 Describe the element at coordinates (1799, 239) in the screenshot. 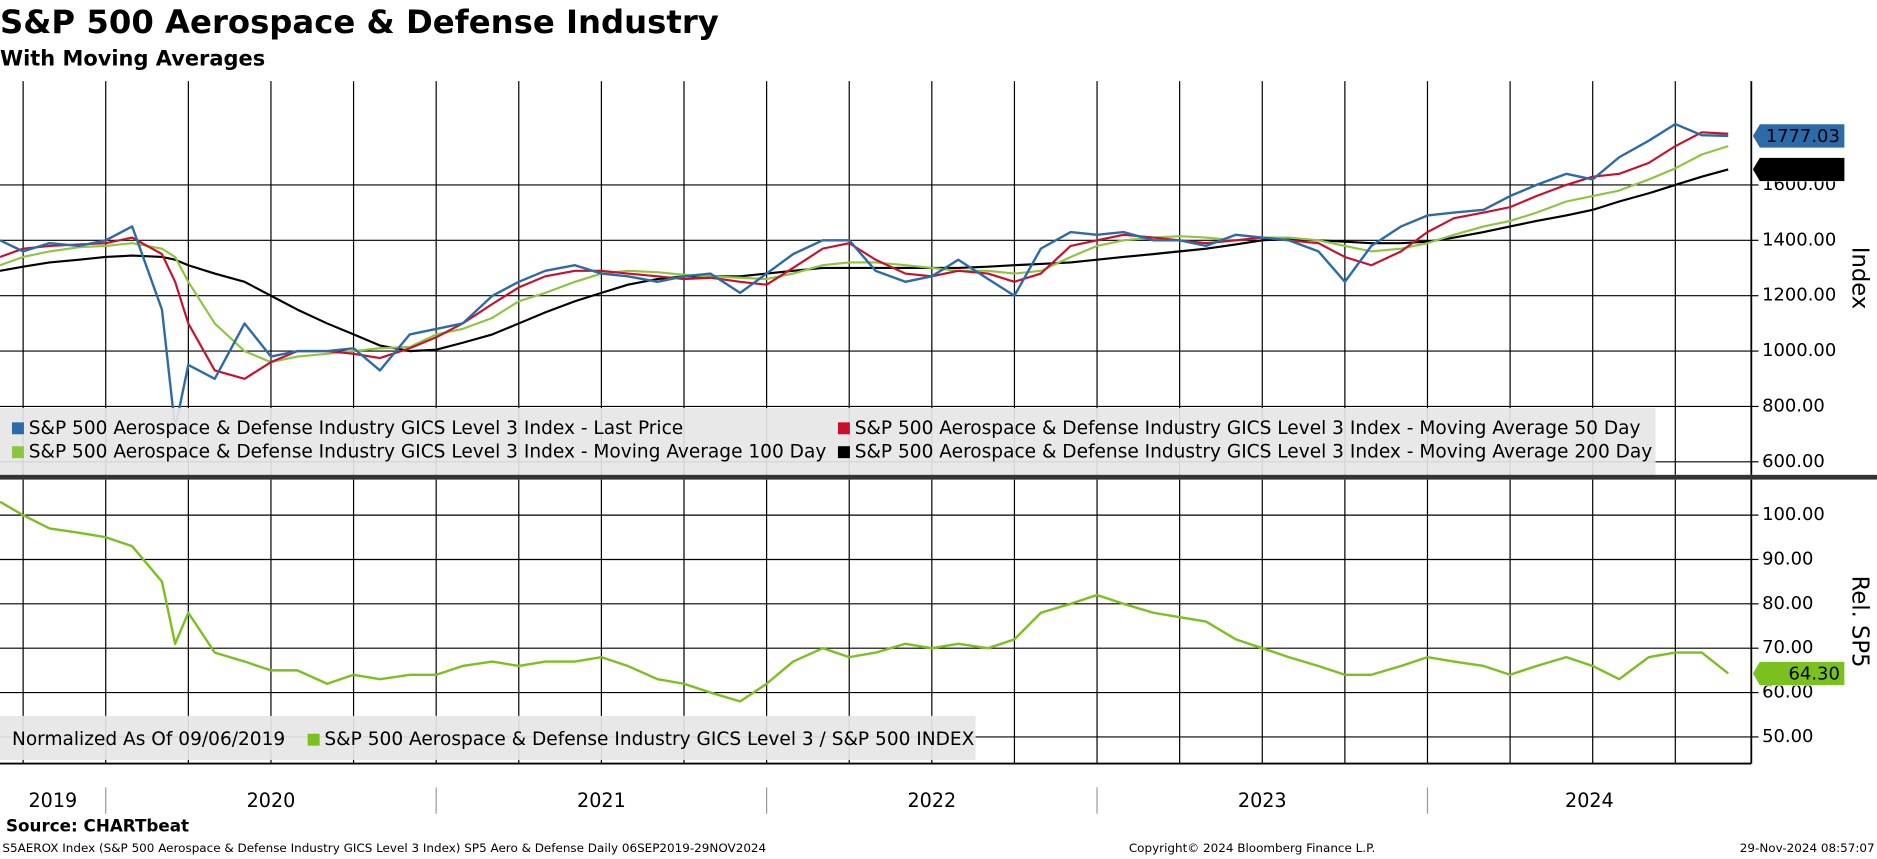

I see `y-tick-label: 1400.00` at that location.